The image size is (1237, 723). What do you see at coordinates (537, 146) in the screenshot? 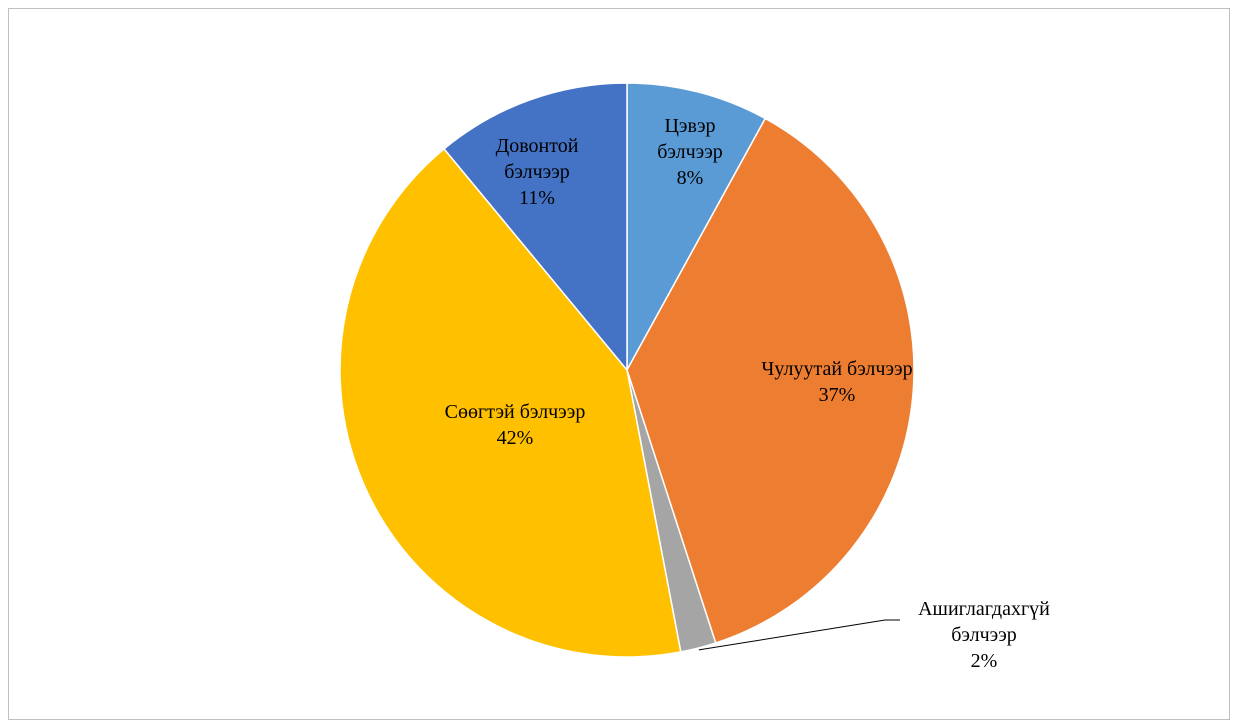
I see `slice-label-line: Довонтой` at bounding box center [537, 146].